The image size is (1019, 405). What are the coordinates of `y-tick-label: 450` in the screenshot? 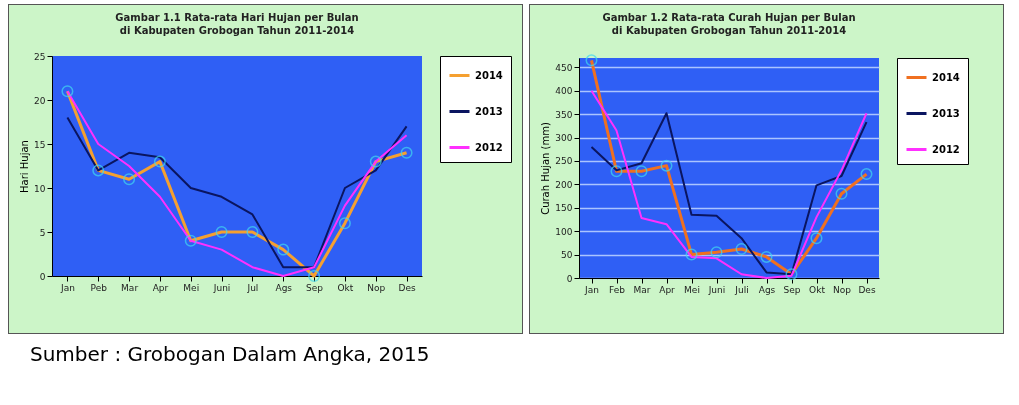 It's located at (564, 67).